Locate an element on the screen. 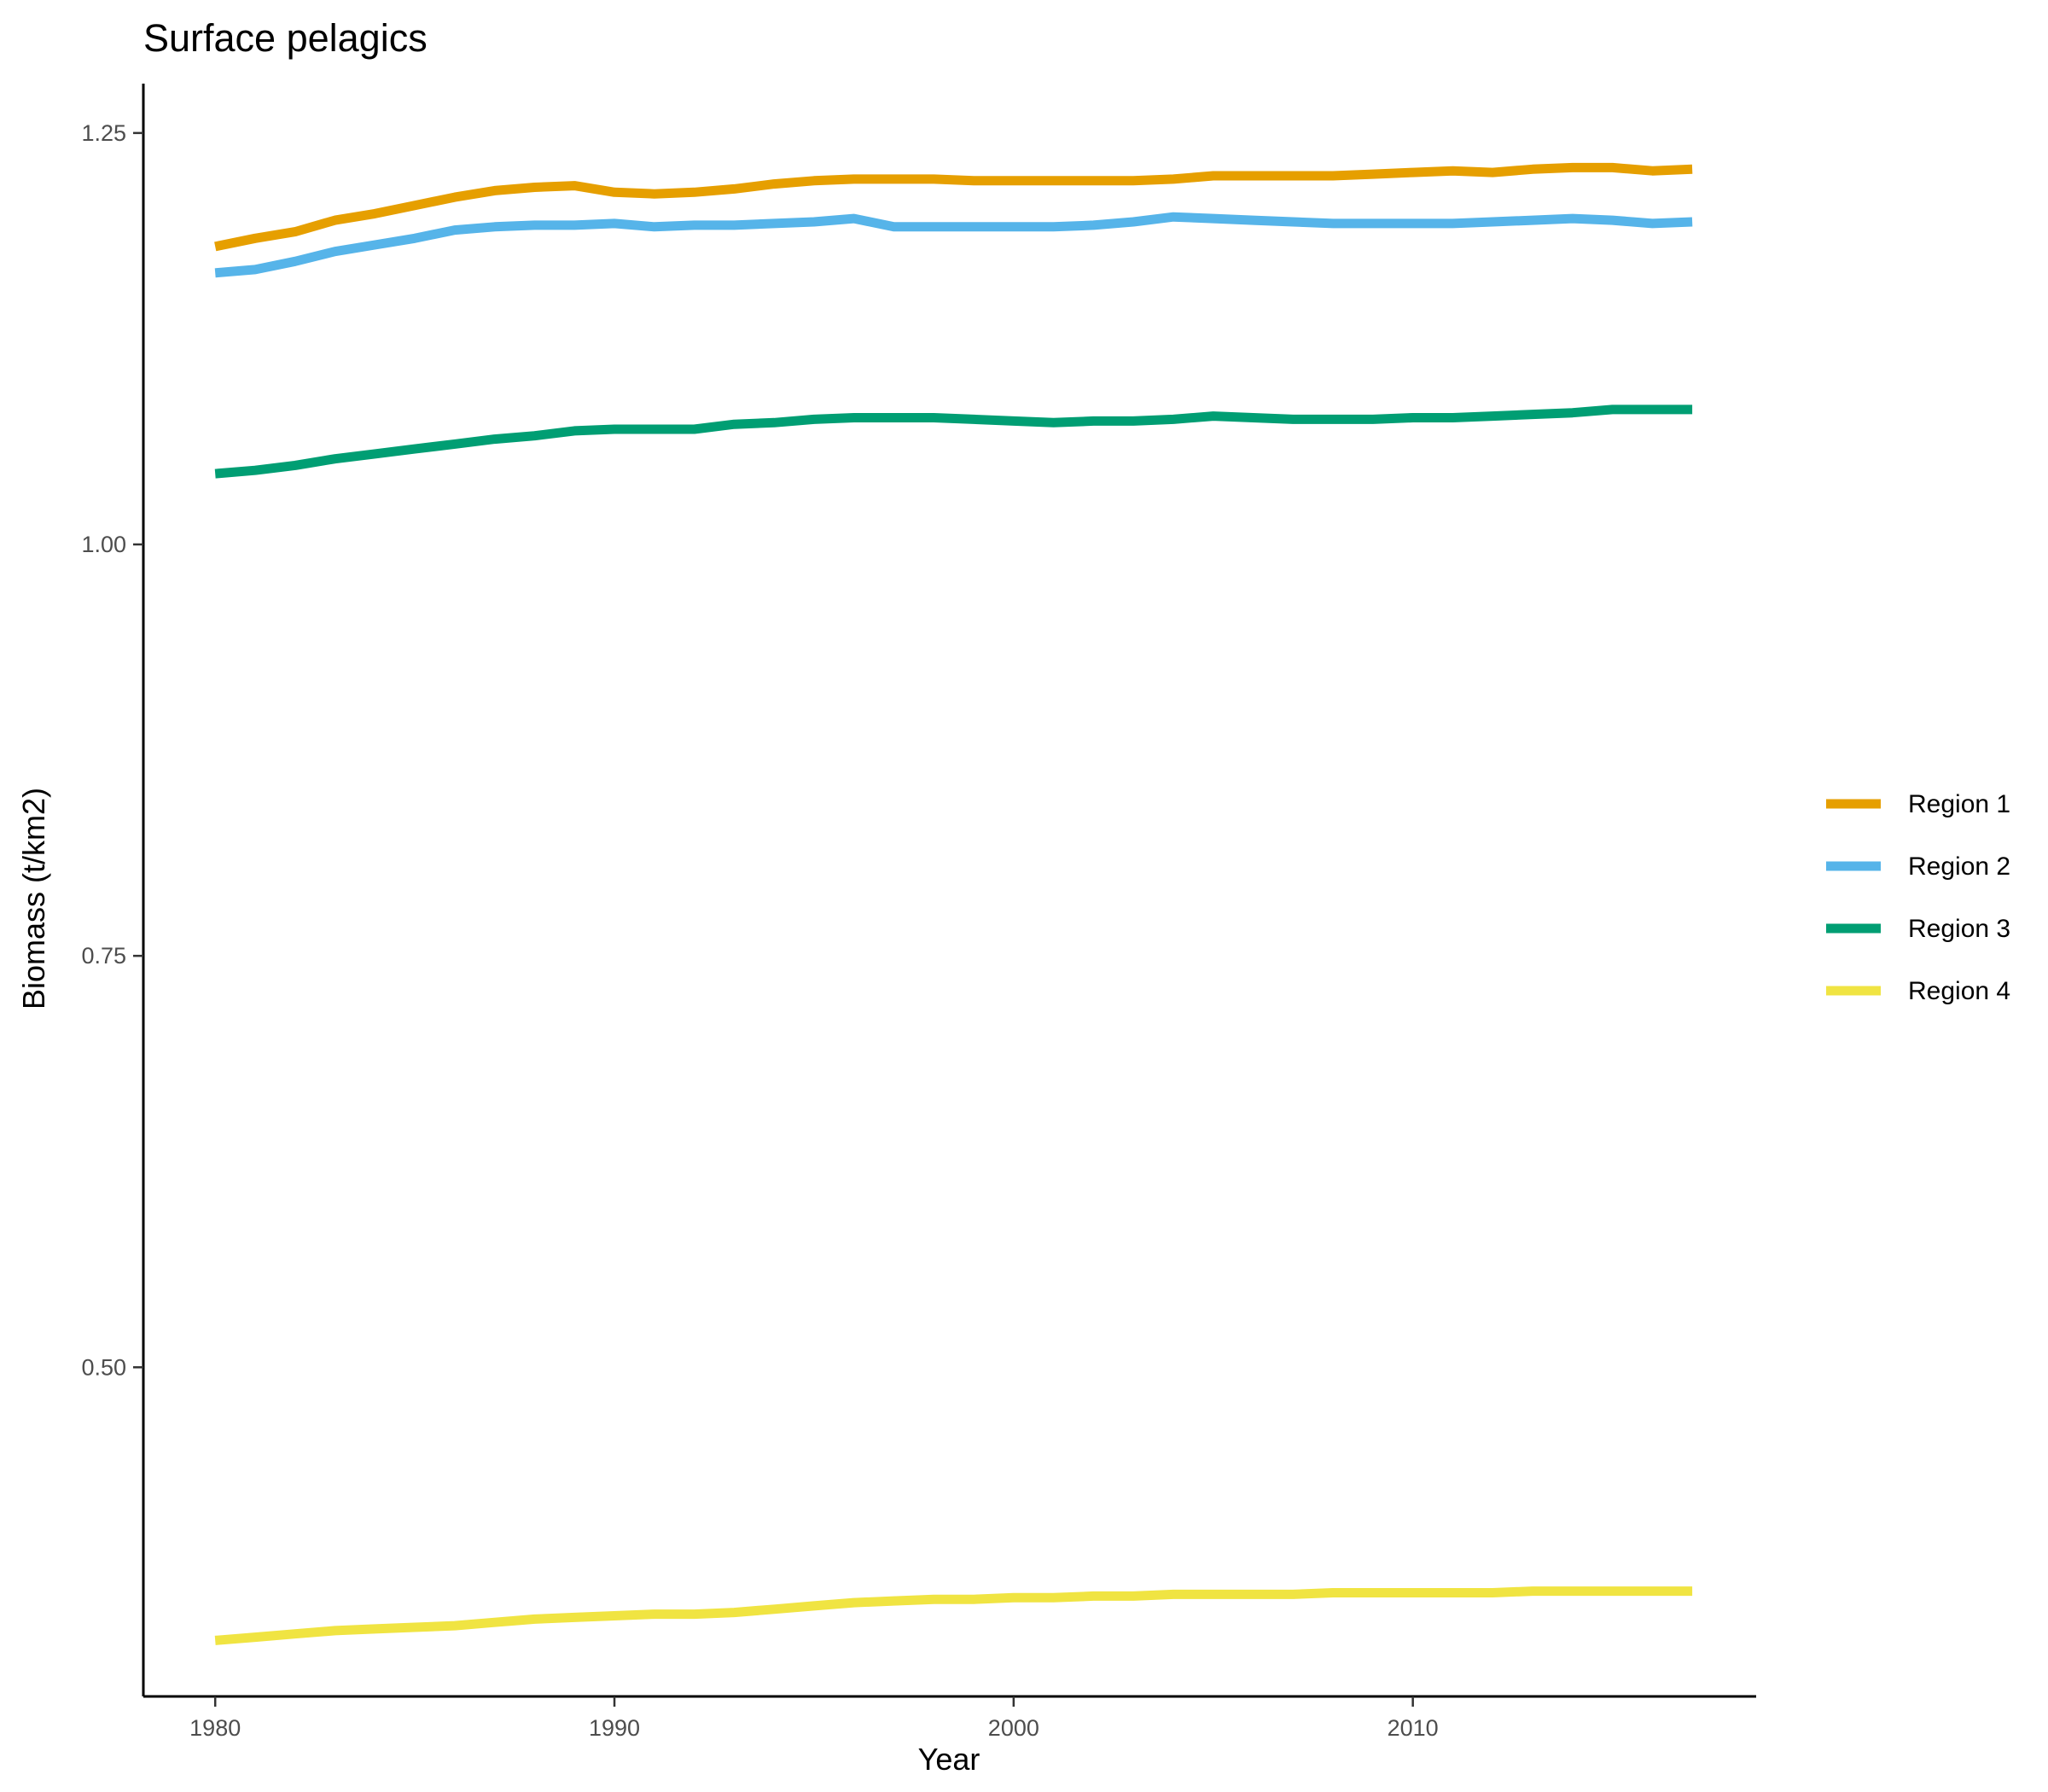 The width and height of the screenshot is (2048, 1792). x-tick-label: 1990 is located at coordinates (614, 1728).